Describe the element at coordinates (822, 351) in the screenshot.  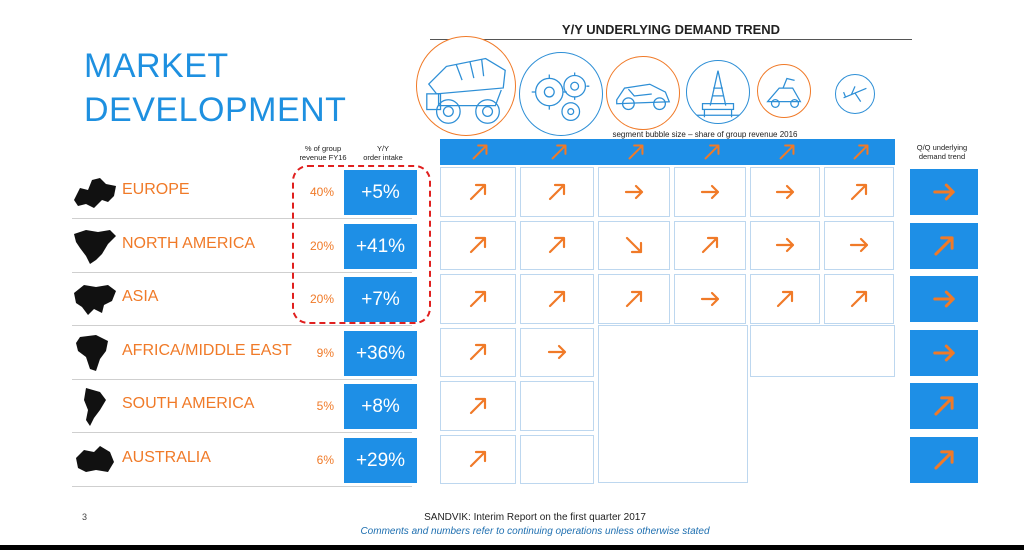
I see `empty-trend-block` at that location.